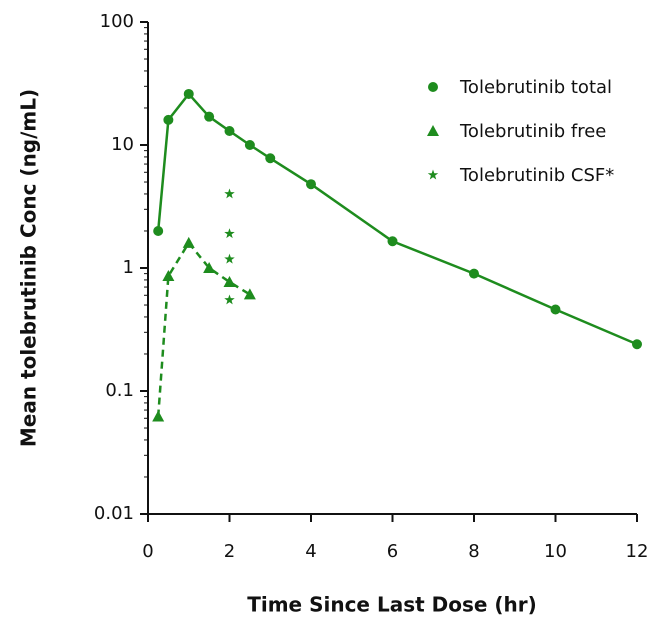  Describe the element at coordinates (114, 513) in the screenshot. I see `y-tick-label: 0.01` at that location.